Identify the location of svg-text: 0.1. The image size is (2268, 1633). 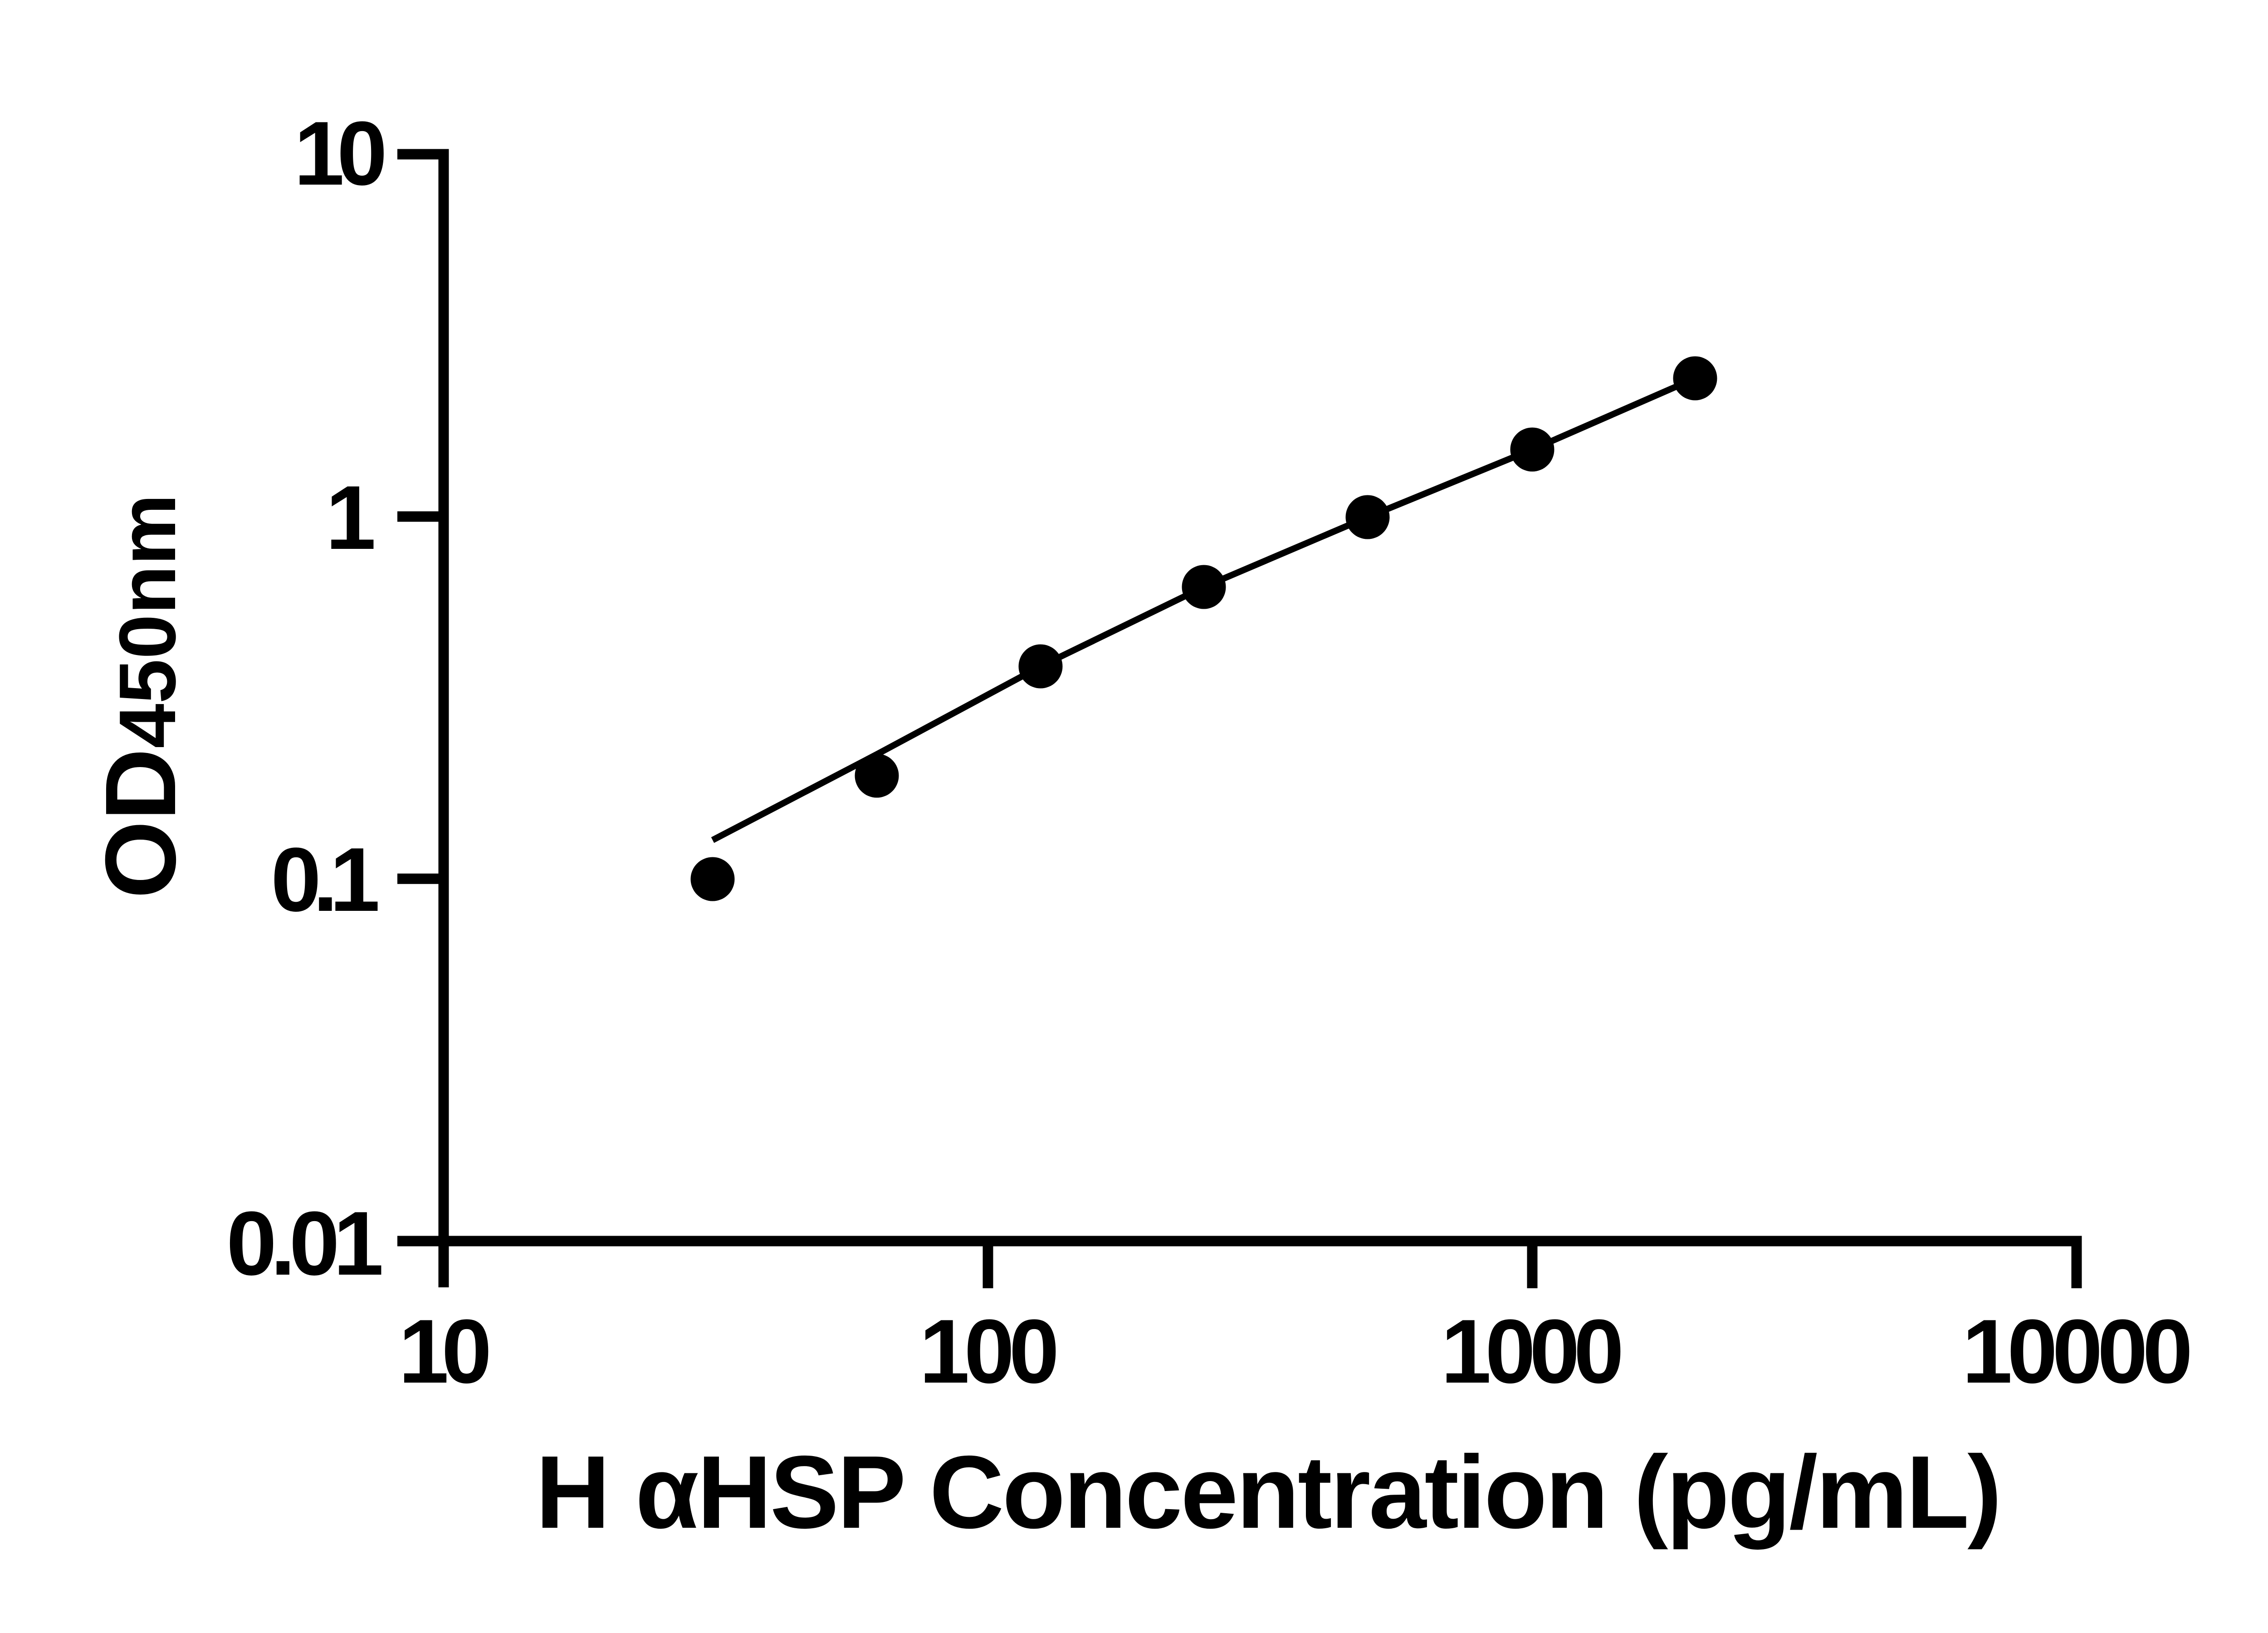
(325, 879).